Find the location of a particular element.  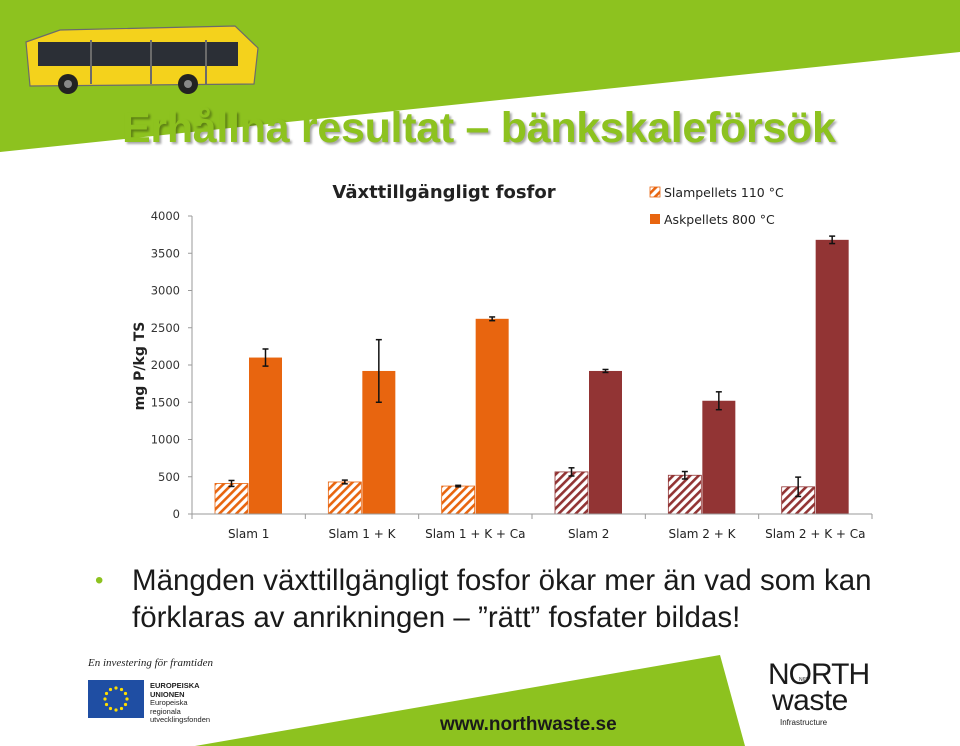

y-tick-label: 1000 is located at coordinates (165, 440).